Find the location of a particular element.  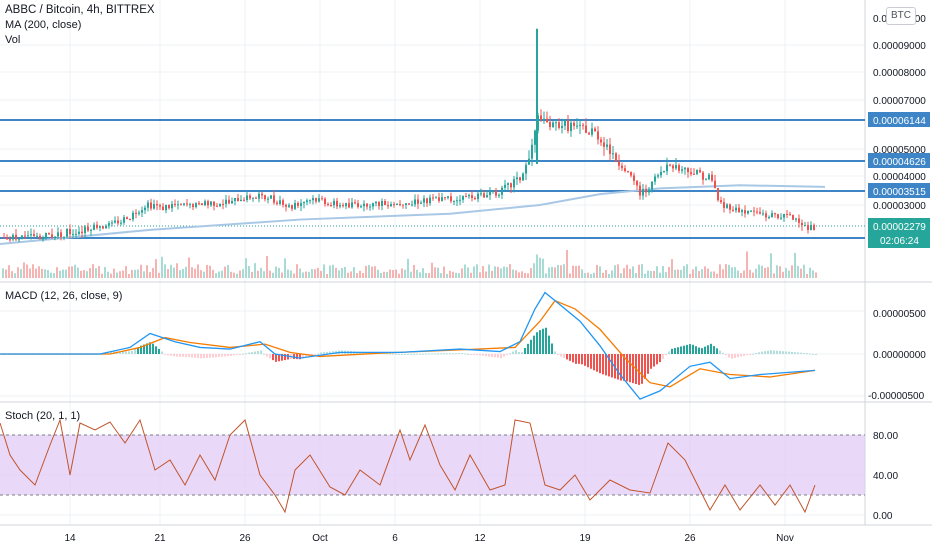

stoch-legend: Stoch (20, 1, 1) is located at coordinates (43, 416).